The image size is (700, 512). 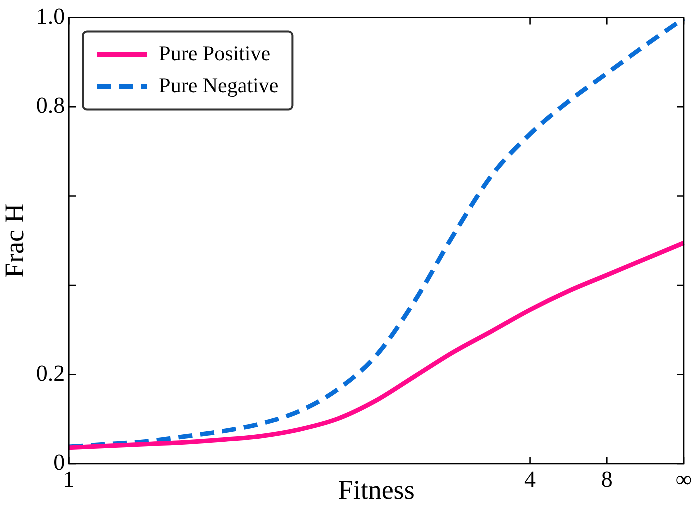 What do you see at coordinates (215, 53) in the screenshot?
I see `legend-label: Pure Positive` at bounding box center [215, 53].